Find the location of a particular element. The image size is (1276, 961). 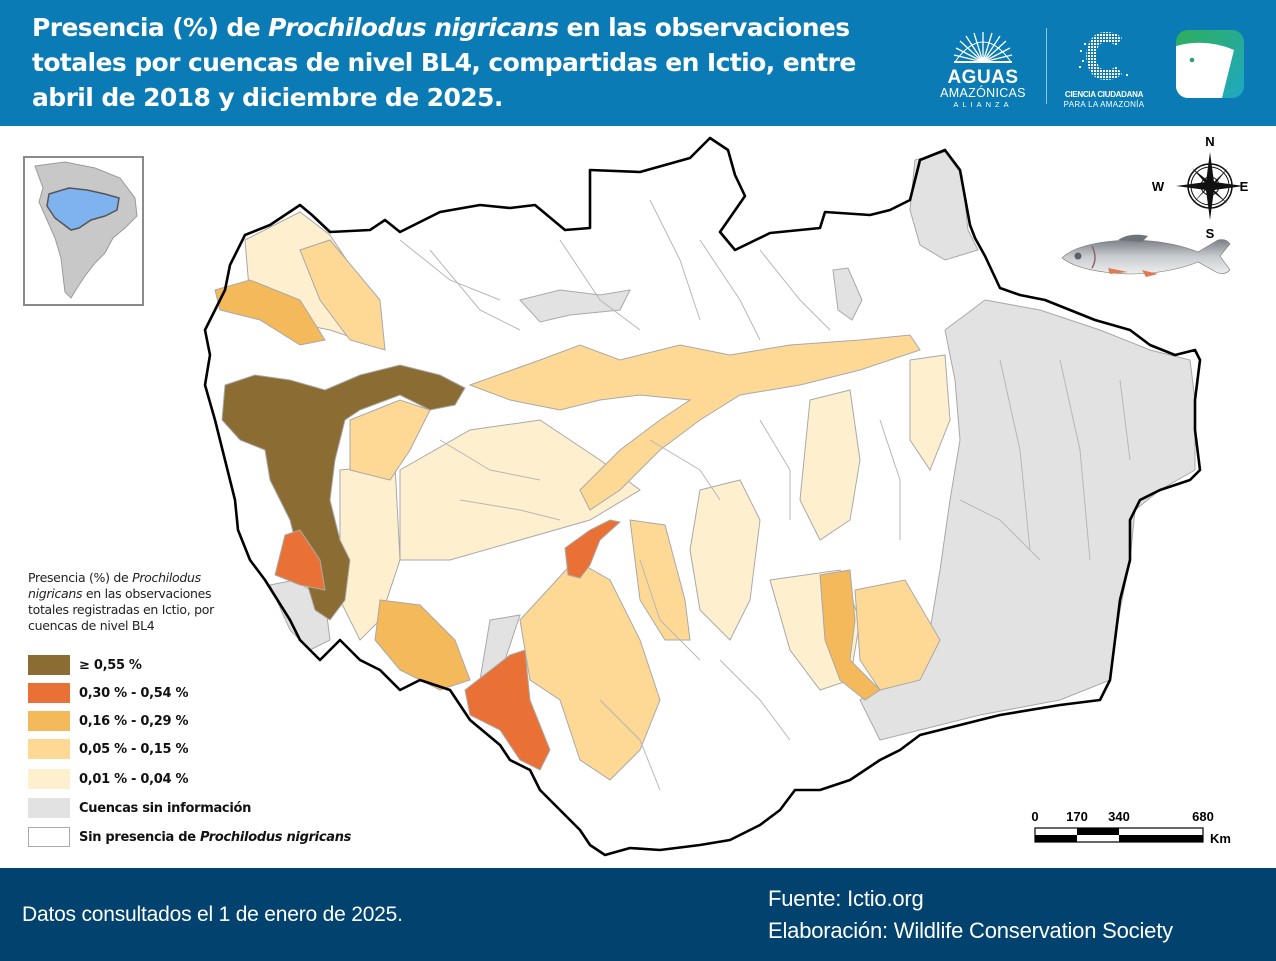

legend-item-005-015: 0,05 % - 0,15 % is located at coordinates (108, 749).